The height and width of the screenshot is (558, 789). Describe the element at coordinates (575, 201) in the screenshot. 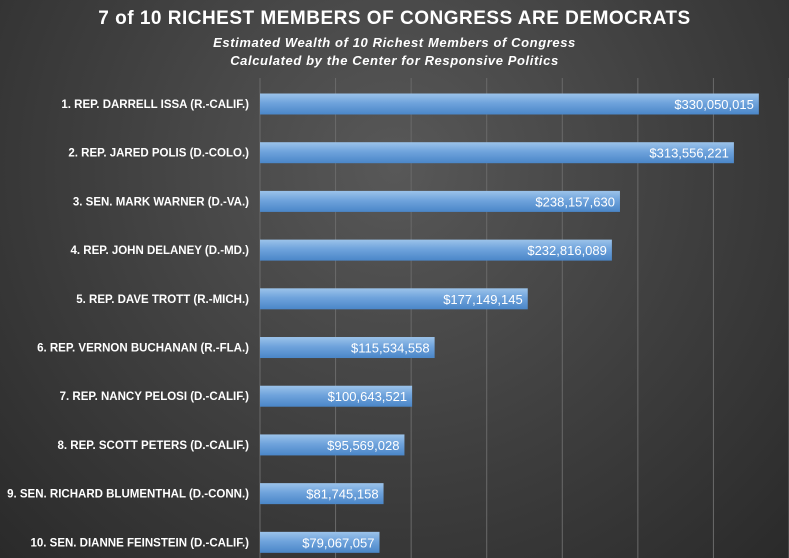

I see `bar-value-label: $238,157,630` at that location.